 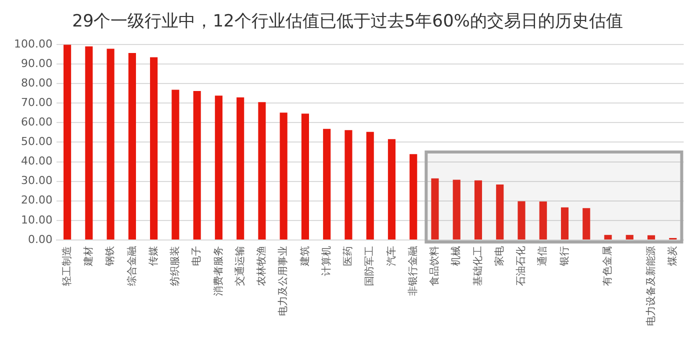 I want to click on x-tick-label: 建筑, so click(x=304, y=256).